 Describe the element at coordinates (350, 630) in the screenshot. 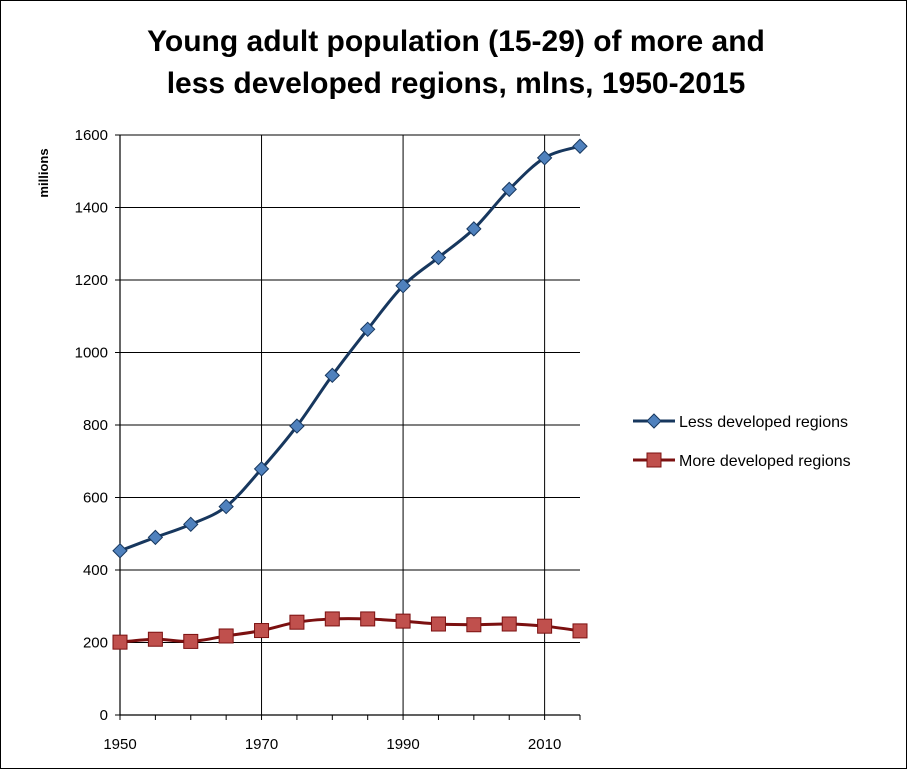

I see `series-more-developed` at that location.